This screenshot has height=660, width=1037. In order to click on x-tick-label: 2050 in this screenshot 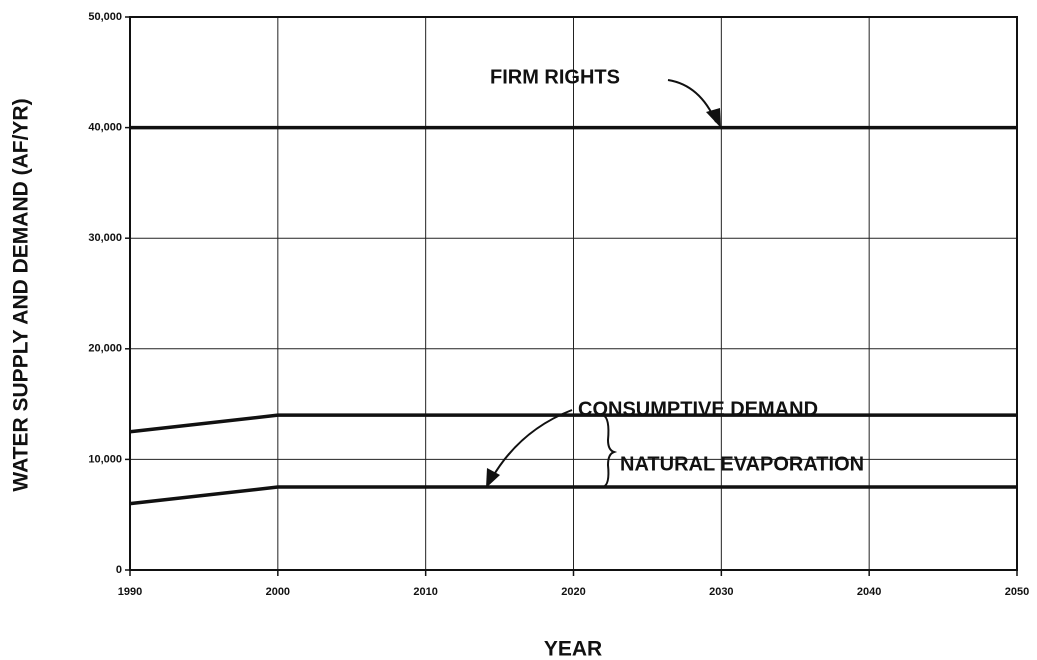, I will do `click(1017, 592)`.